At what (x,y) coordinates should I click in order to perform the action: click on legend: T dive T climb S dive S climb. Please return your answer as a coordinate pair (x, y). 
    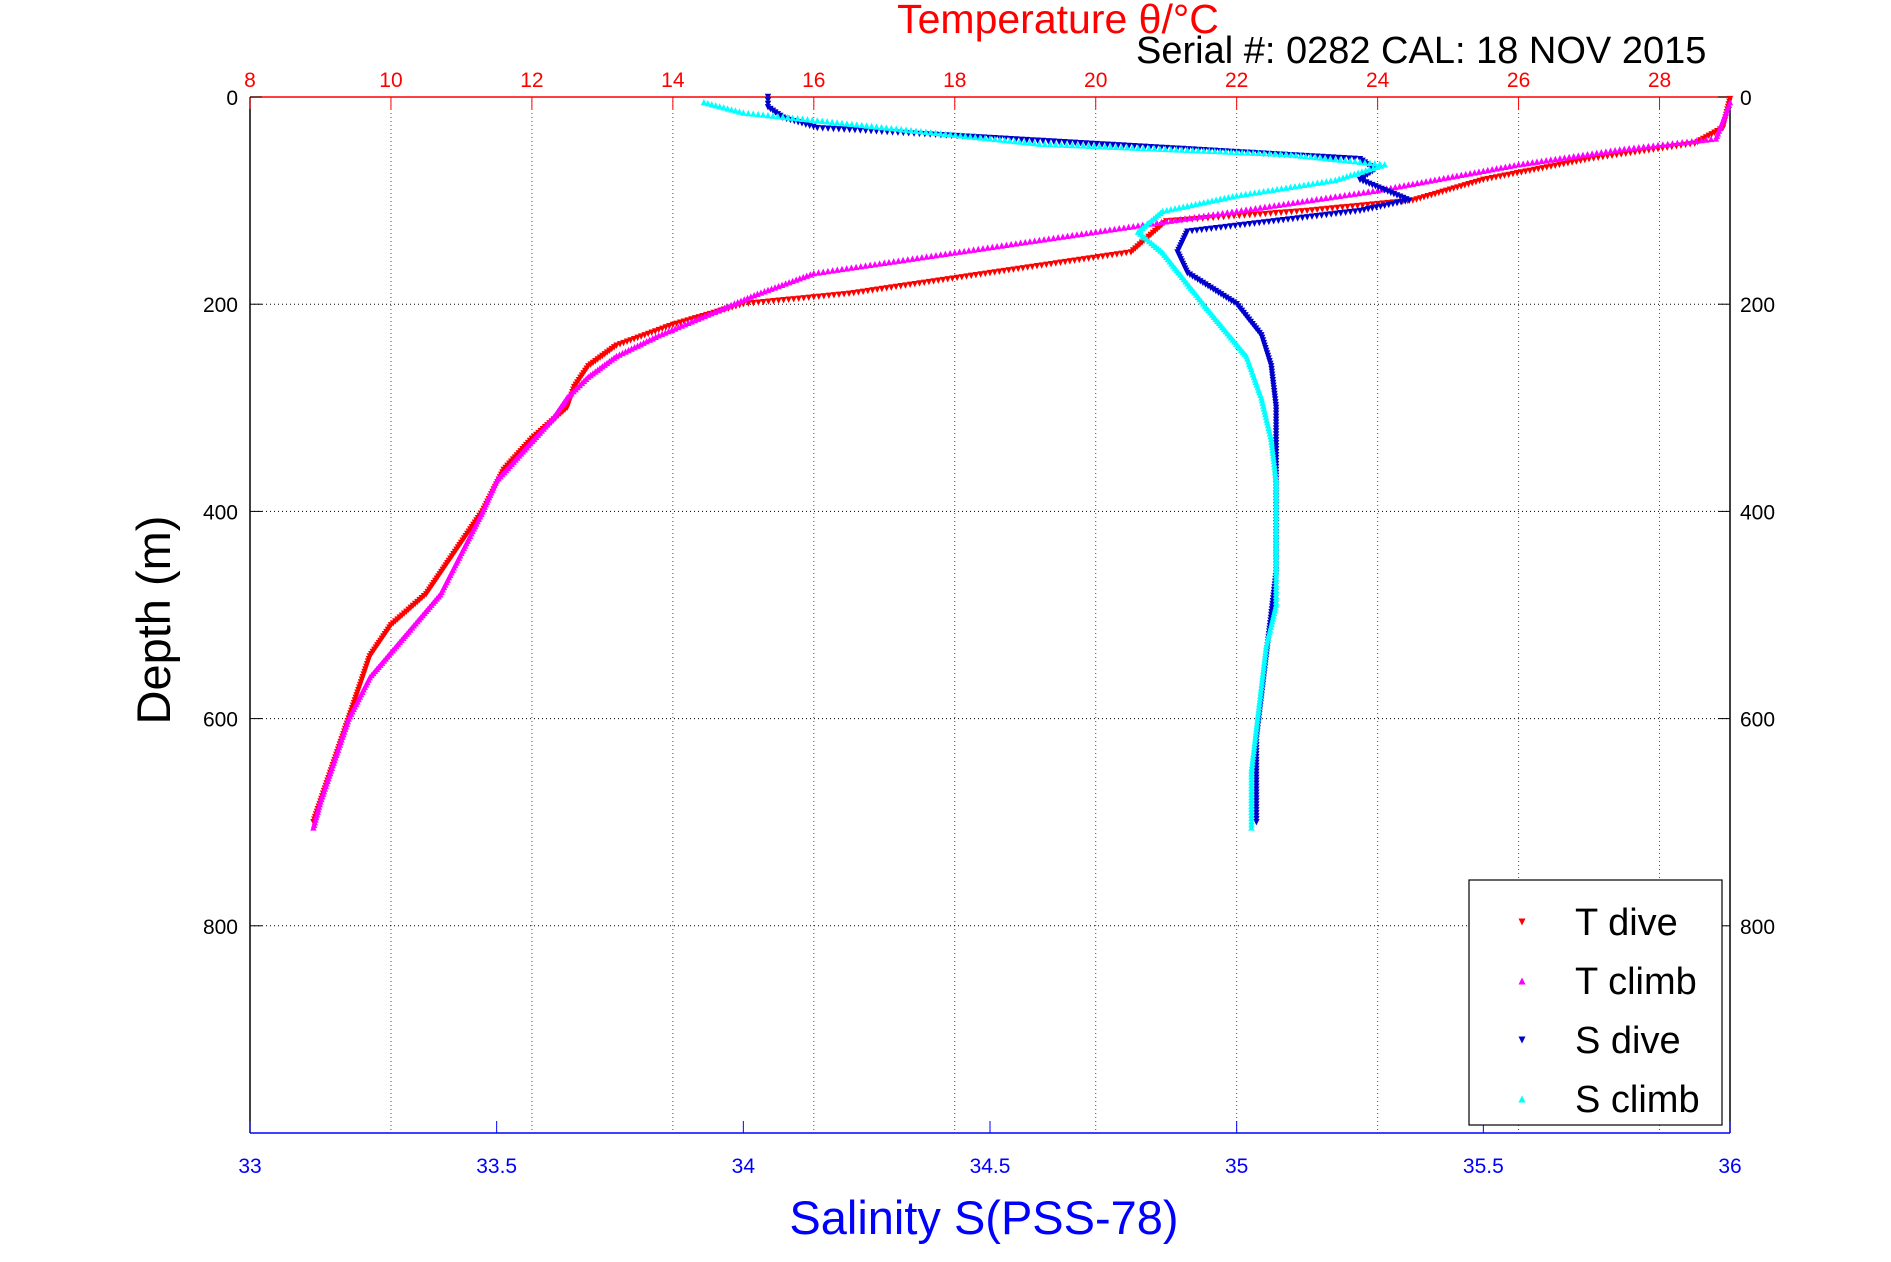
    Looking at the image, I should click on (1595, 1002).